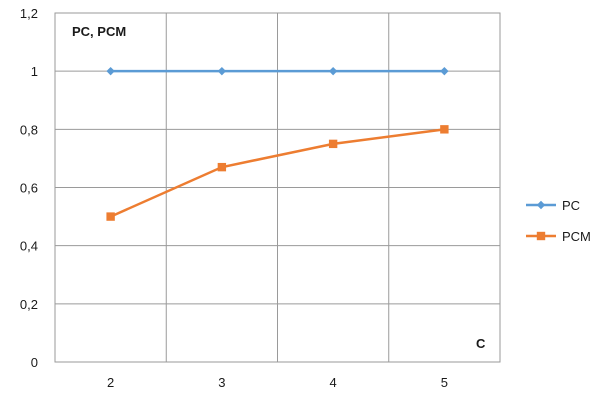 The width and height of the screenshot is (606, 396). What do you see at coordinates (571, 205) in the screenshot?
I see `legend-label: PC` at bounding box center [571, 205].